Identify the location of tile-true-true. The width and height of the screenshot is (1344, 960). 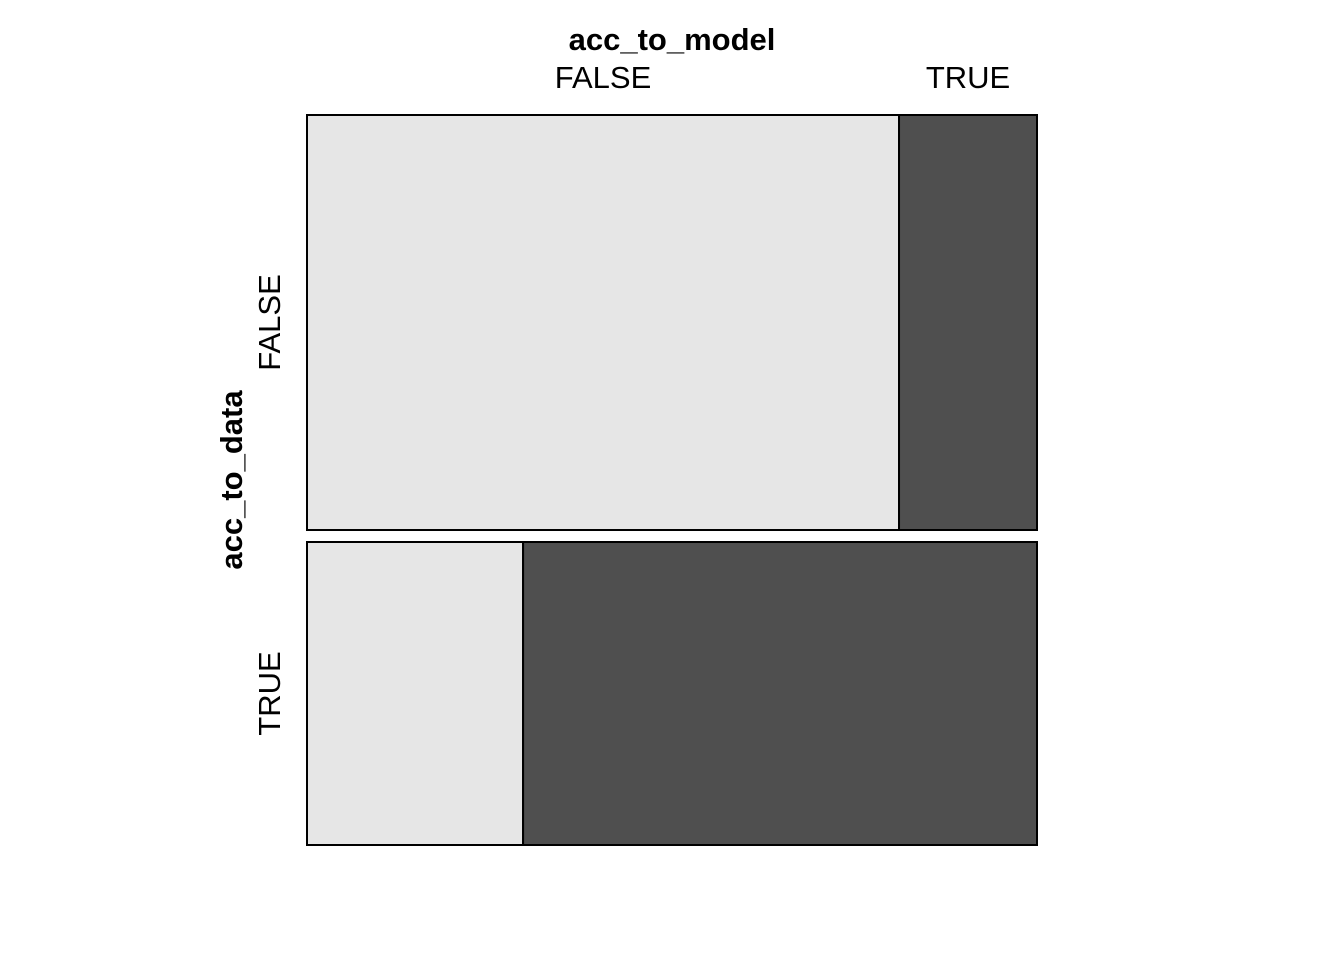
(780, 694).